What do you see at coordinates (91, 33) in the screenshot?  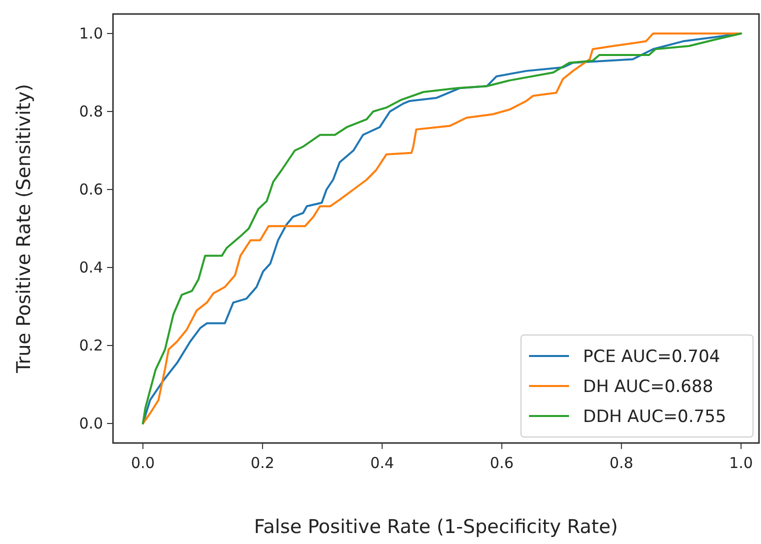 I see `y-tick-label: 1.0` at bounding box center [91, 33].